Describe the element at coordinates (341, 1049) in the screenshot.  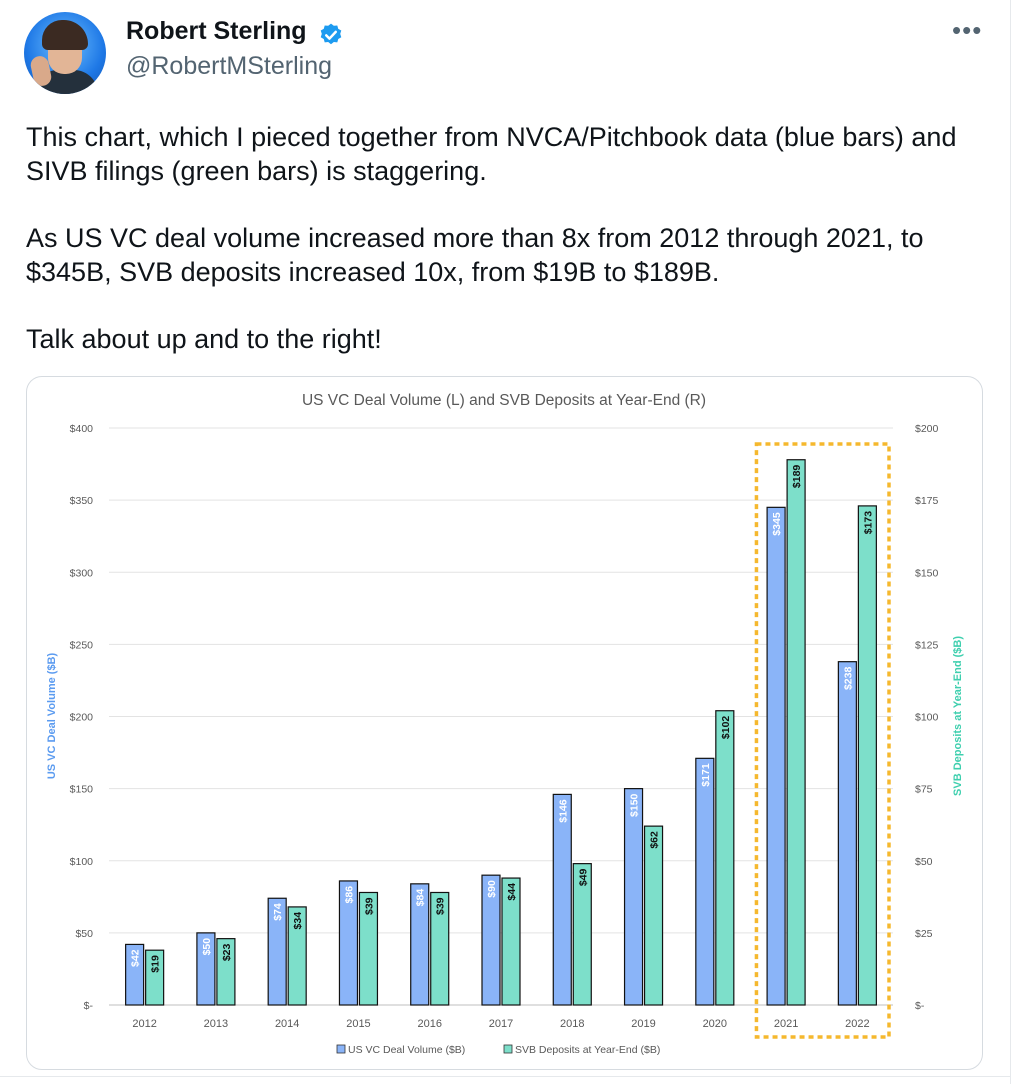
I see `legend-swatch-us-vc-deal-volume` at that location.